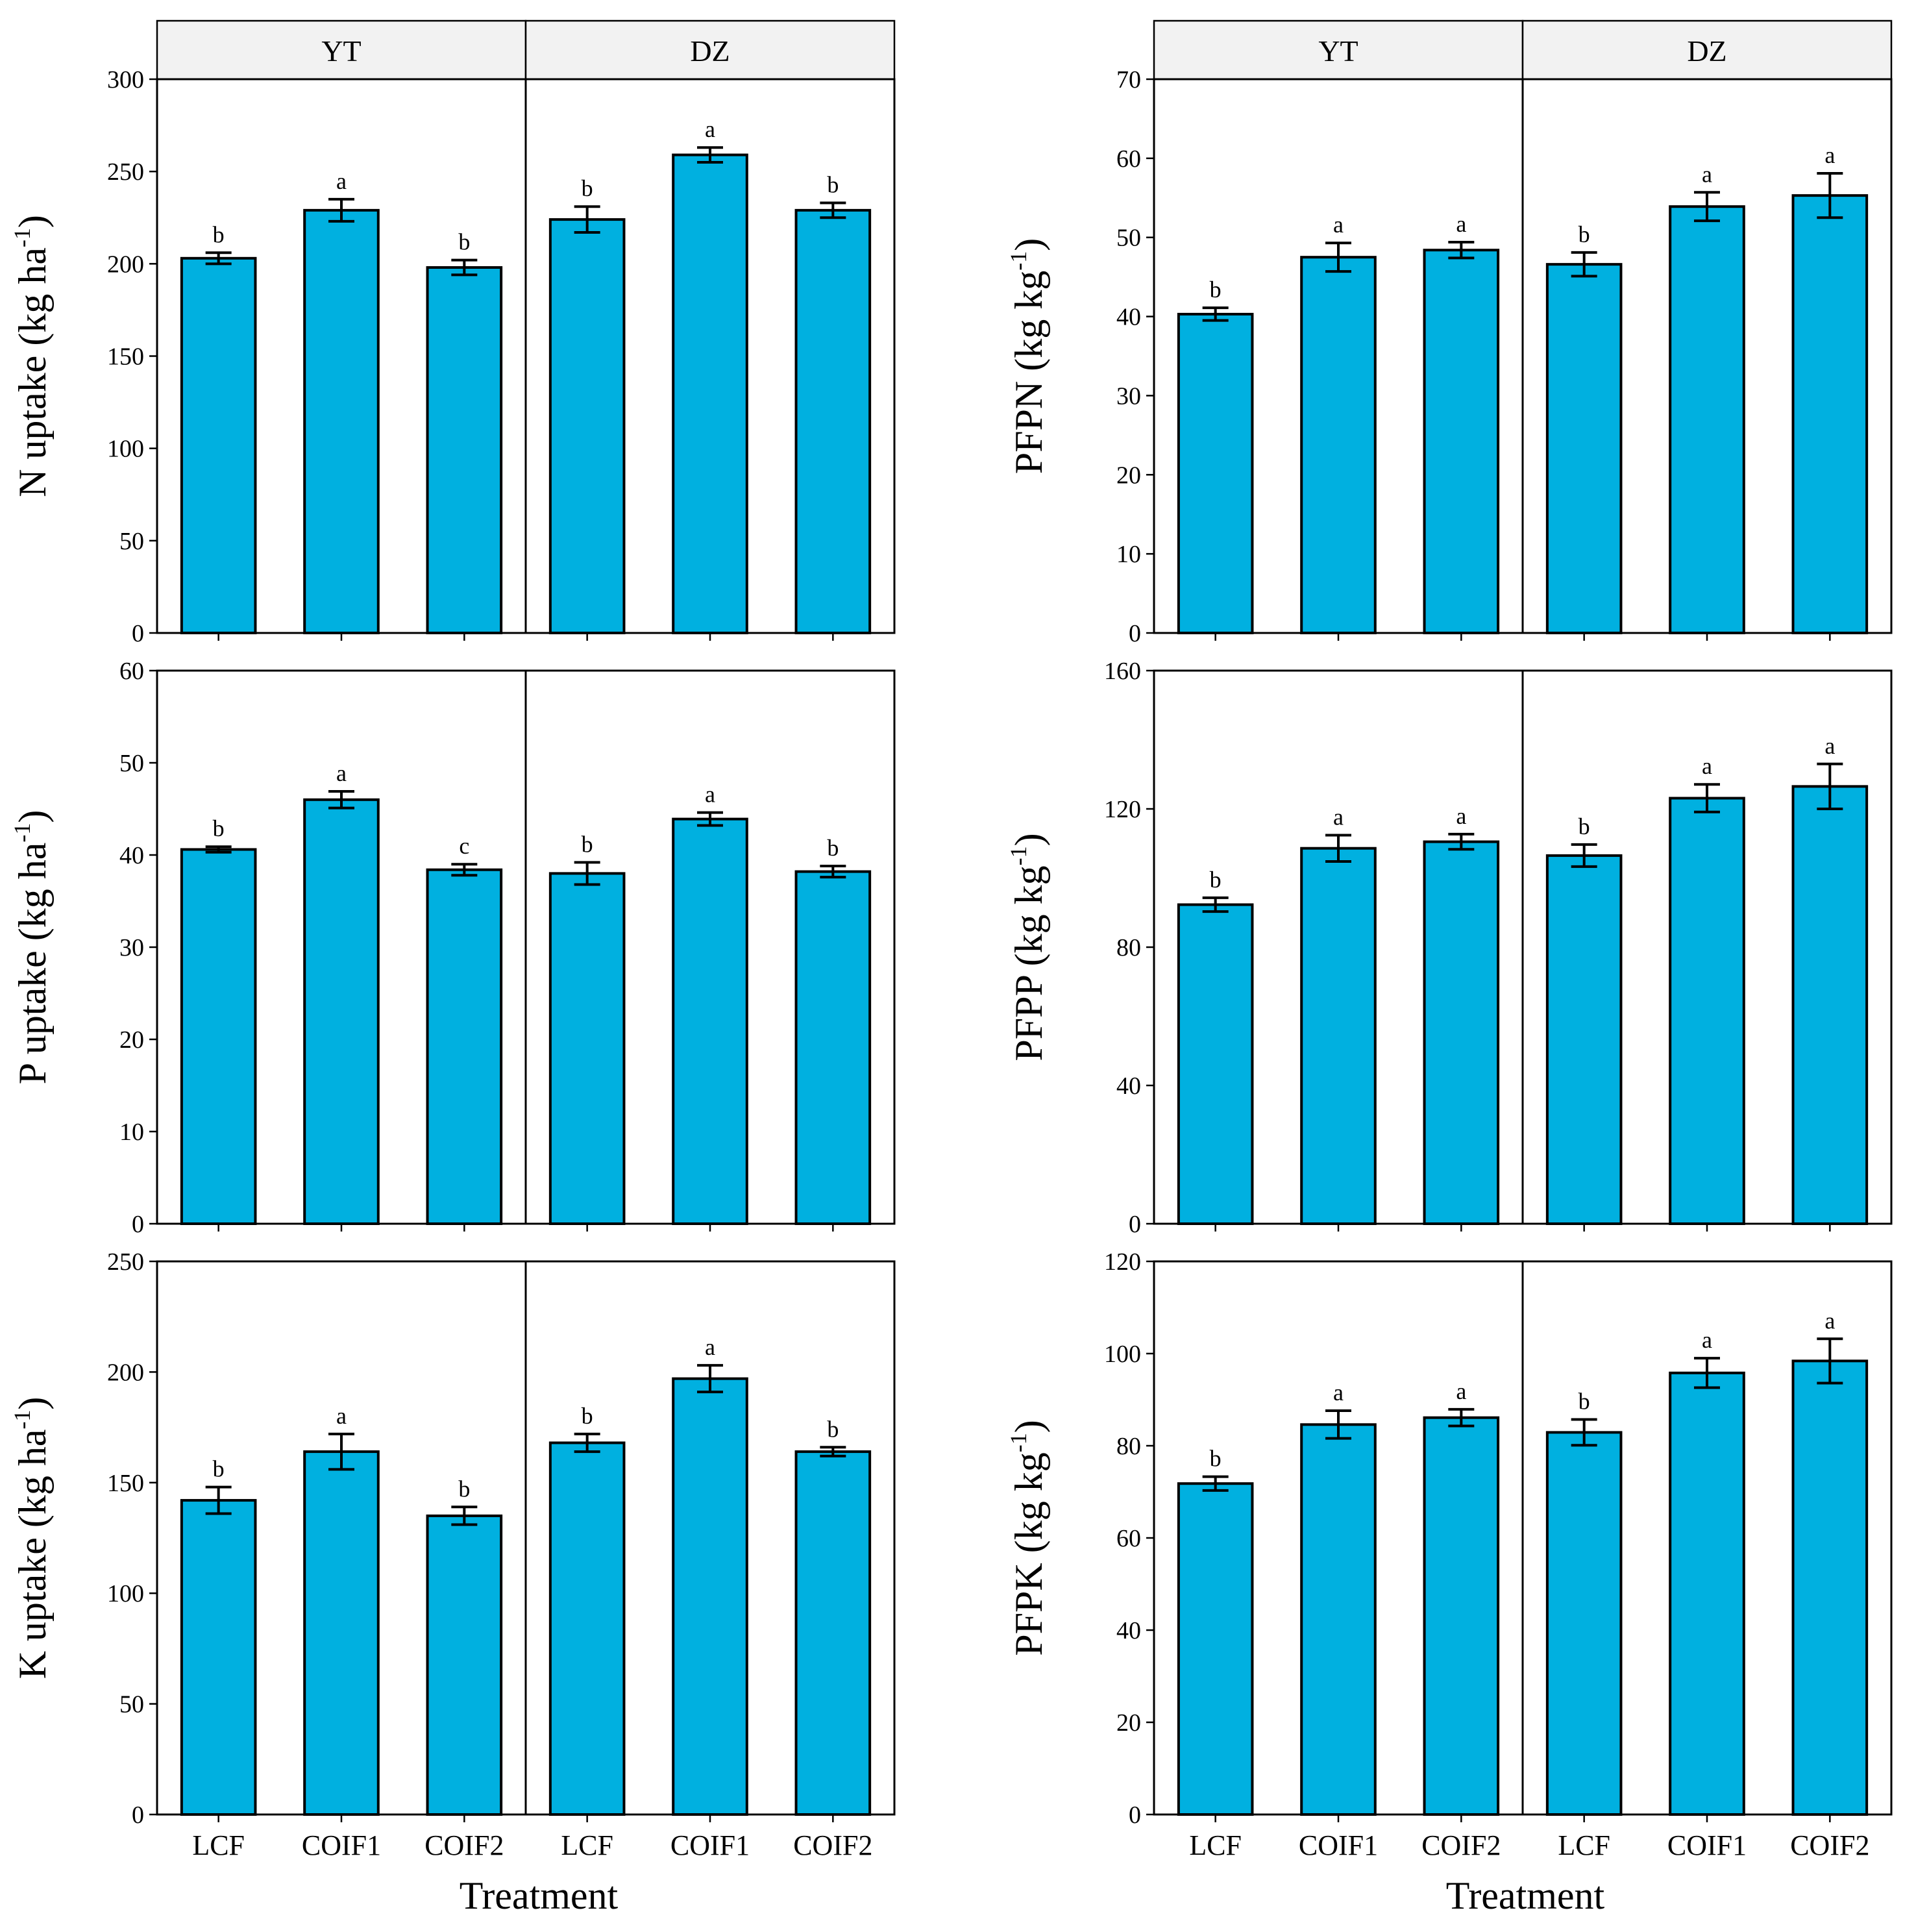  I want to click on x-category-label: COIF1, so click(341, 1845).